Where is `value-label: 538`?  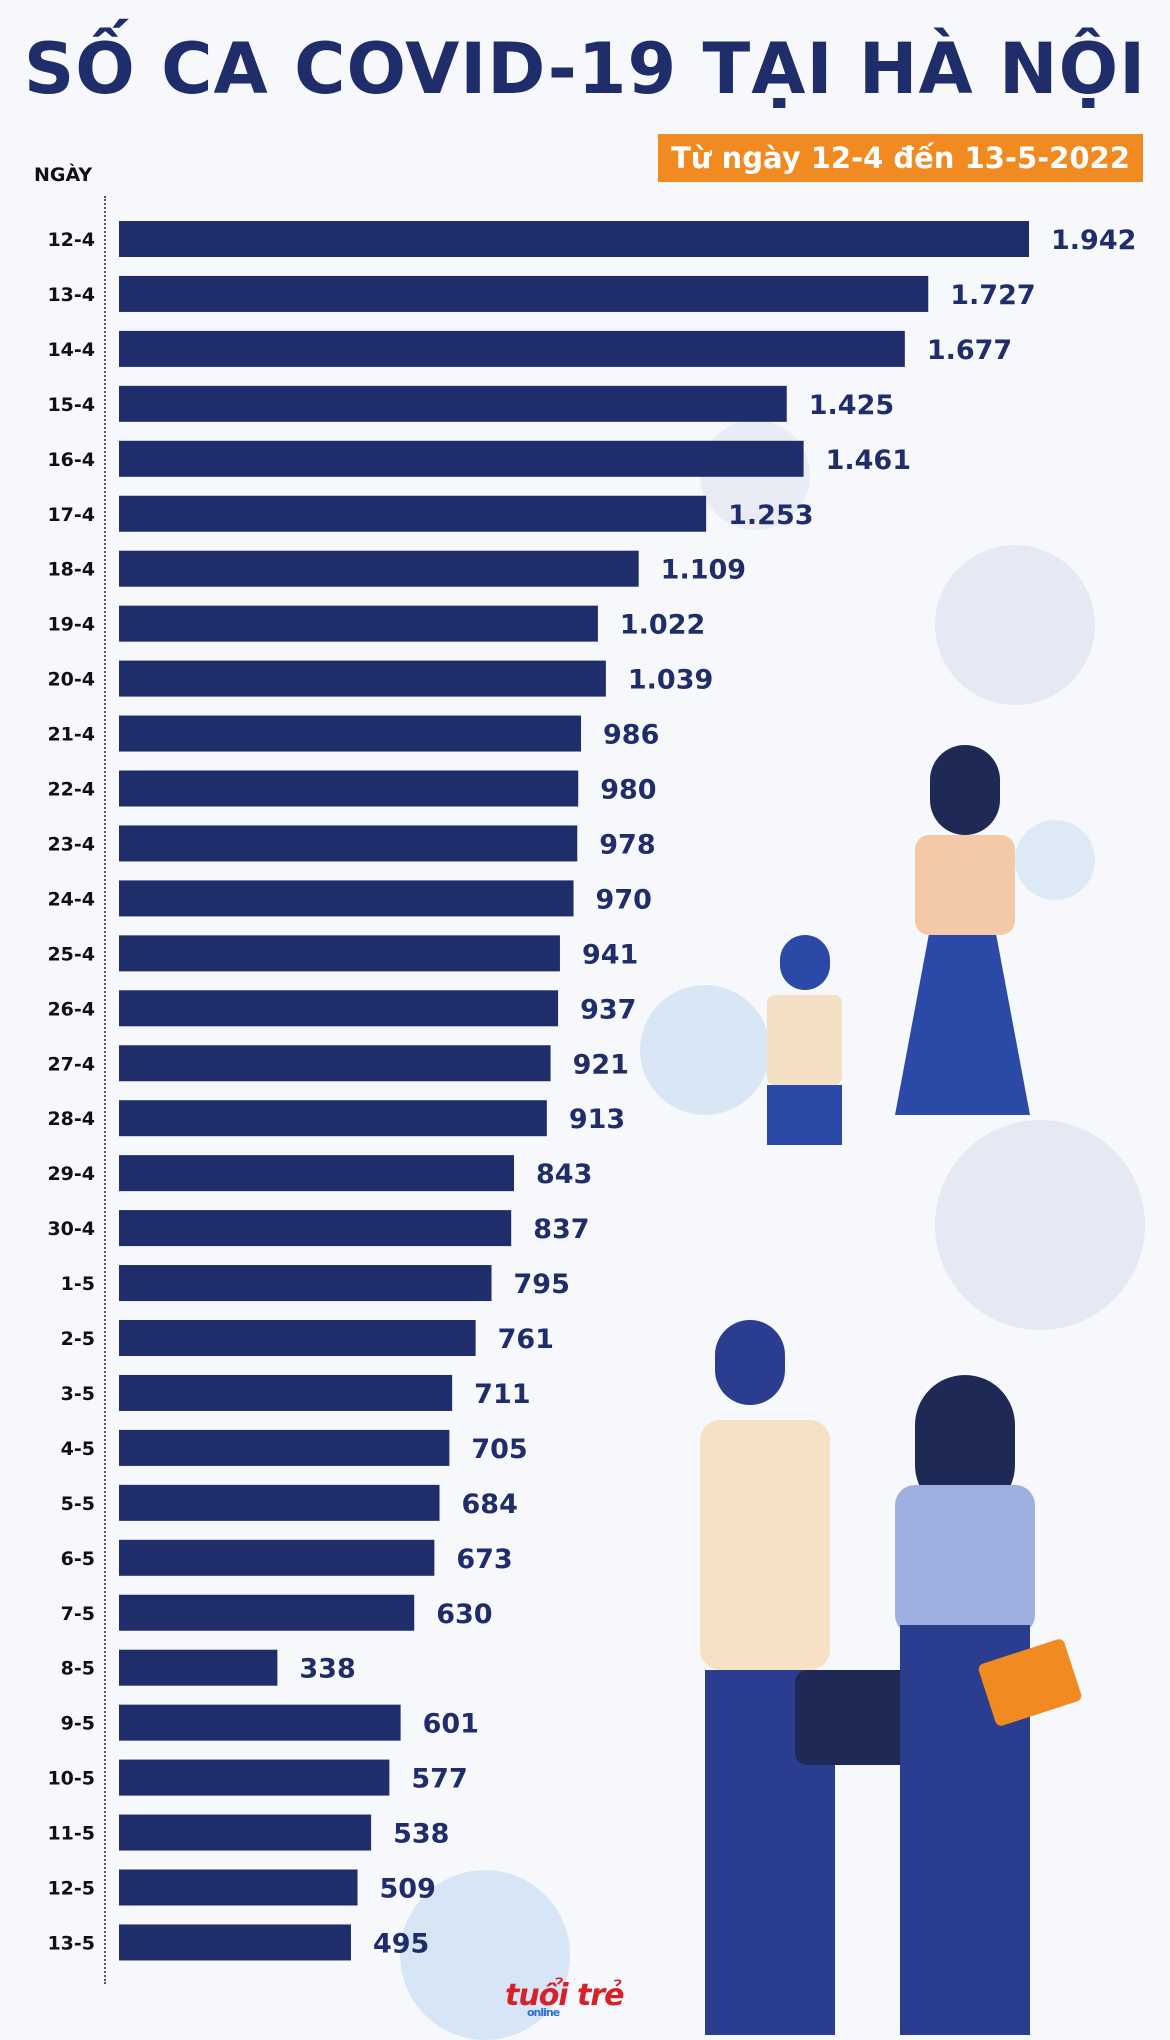
value-label: 538 is located at coordinates (421, 1834).